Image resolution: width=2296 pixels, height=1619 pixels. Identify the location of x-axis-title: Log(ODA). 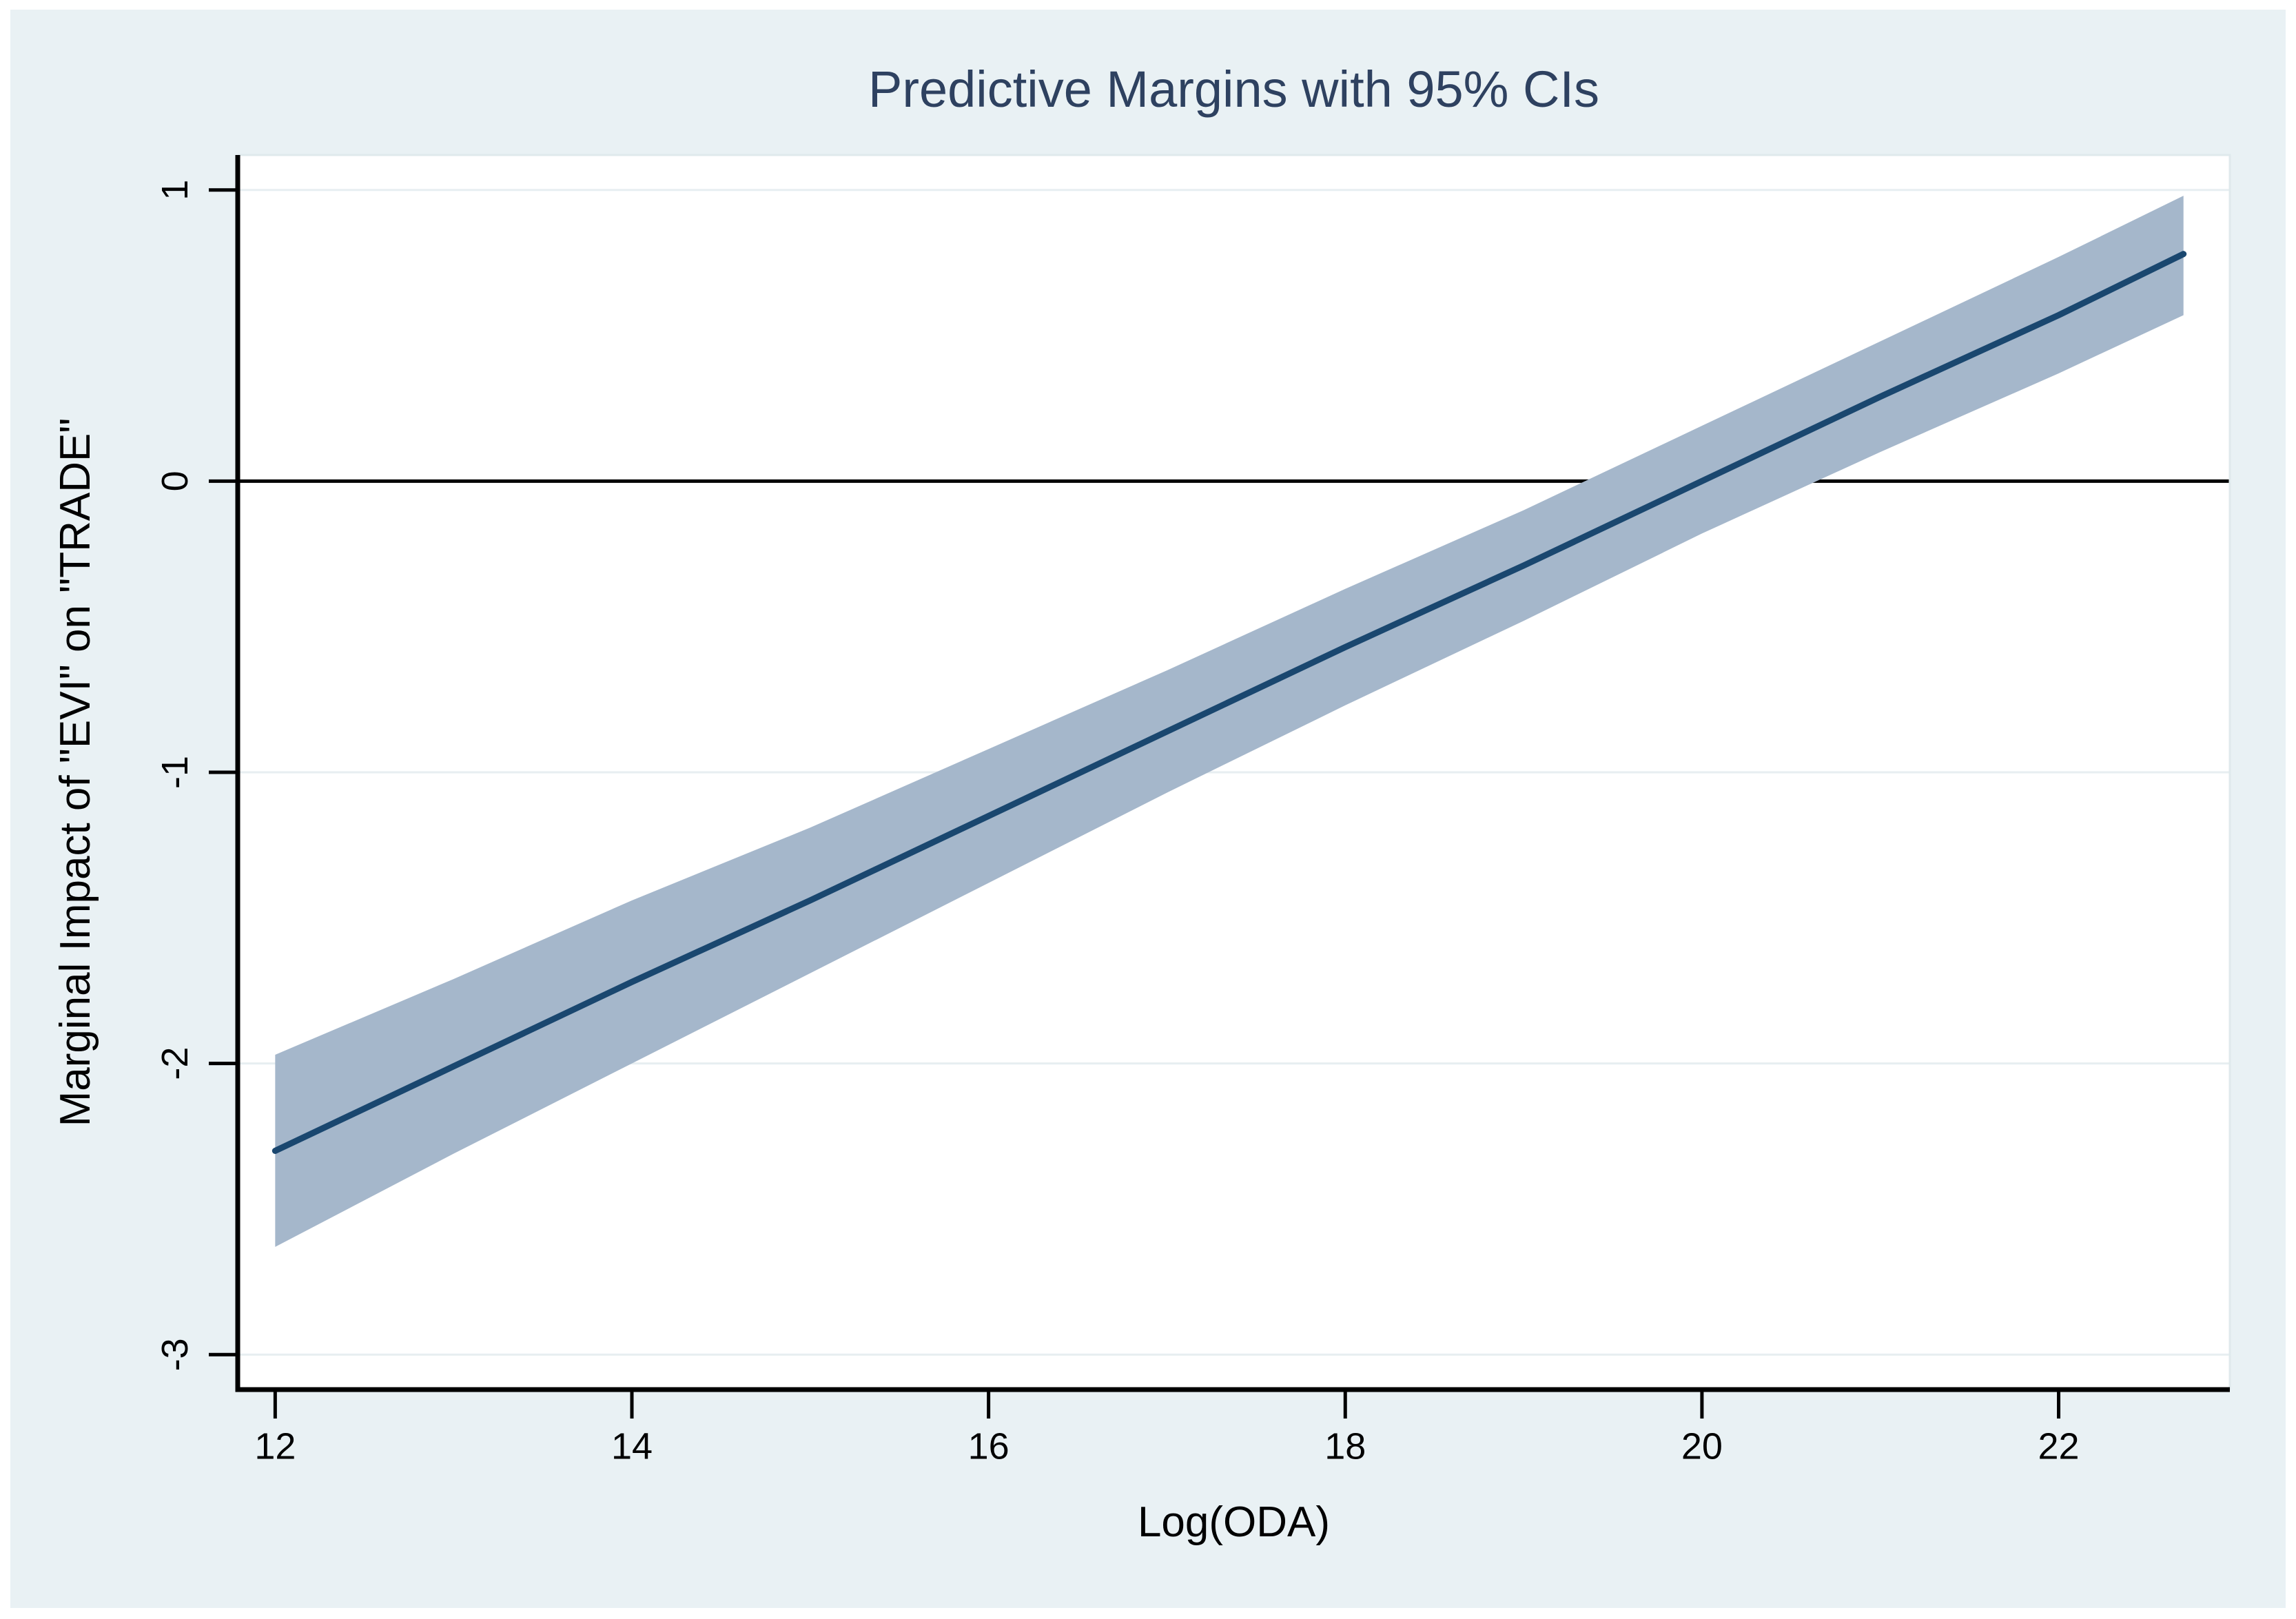
(1234, 1522).